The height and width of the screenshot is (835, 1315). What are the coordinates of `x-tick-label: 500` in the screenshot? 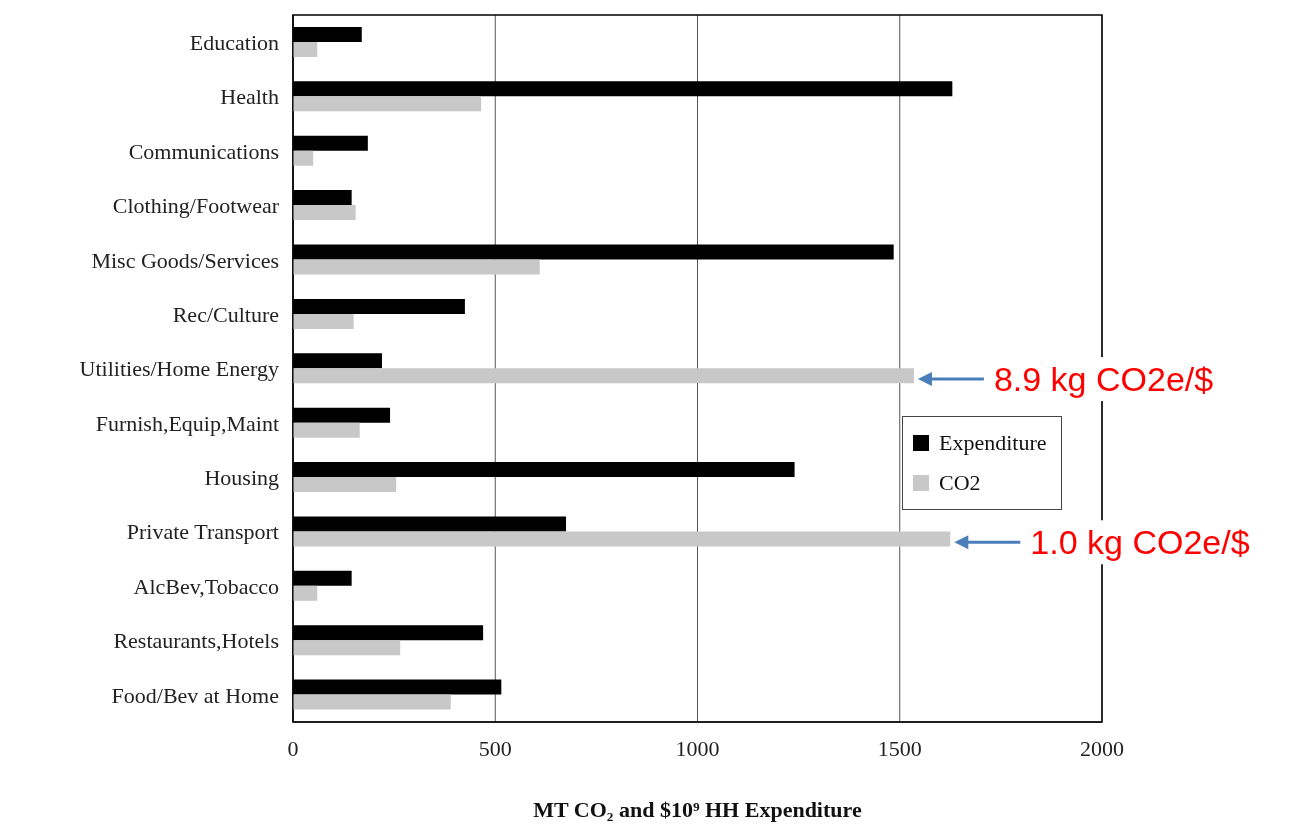 It's located at (495, 748).